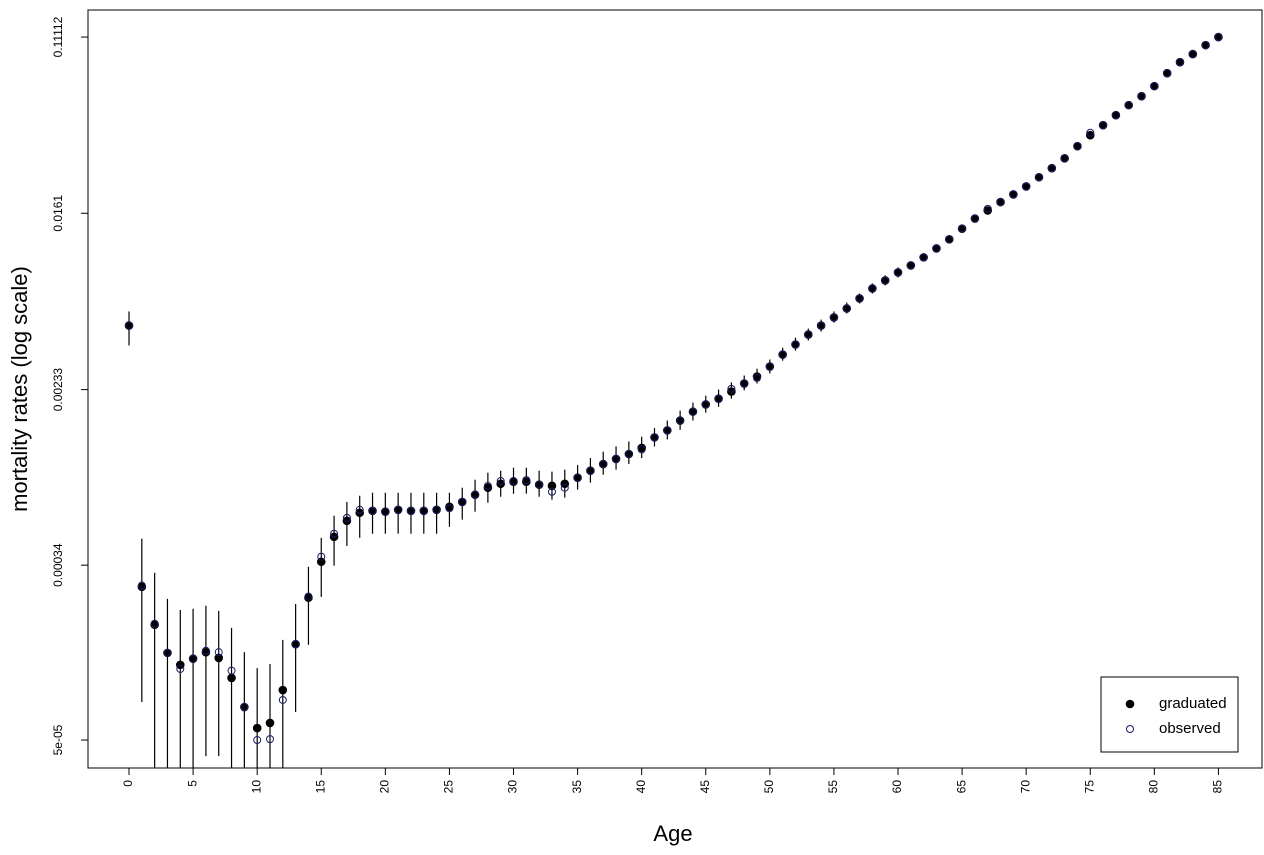 This screenshot has width=1264, height=855. What do you see at coordinates (19, 389) in the screenshot?
I see `y-axis-title: mortality rates (log scale)` at bounding box center [19, 389].